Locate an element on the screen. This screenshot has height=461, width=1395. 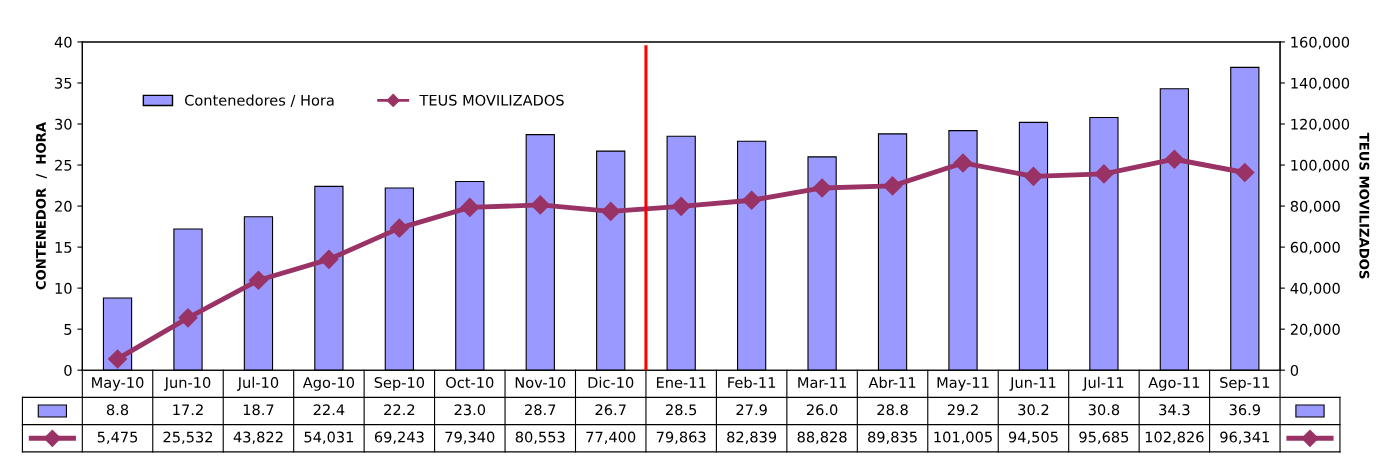
data-label: 28.5 is located at coordinates (681, 410).